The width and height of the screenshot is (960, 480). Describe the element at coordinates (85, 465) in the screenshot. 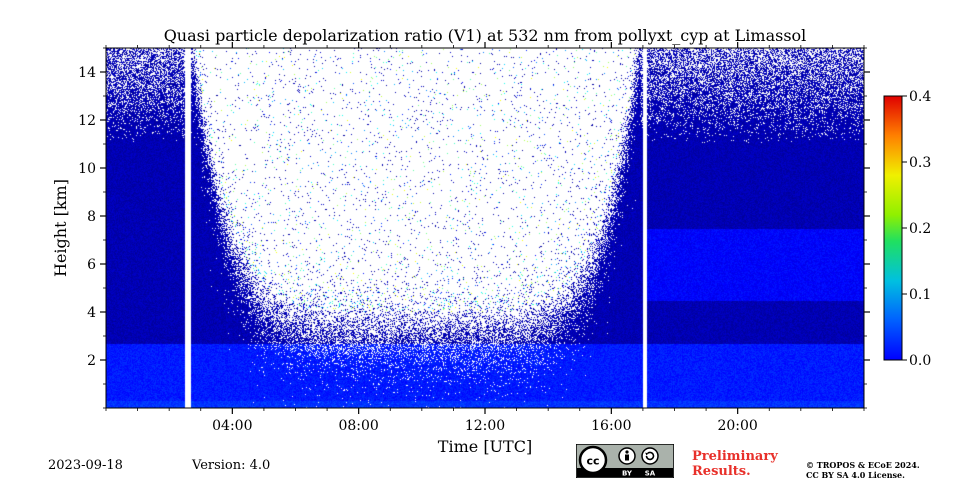

I see `footer-date: 2023-09-18` at that location.